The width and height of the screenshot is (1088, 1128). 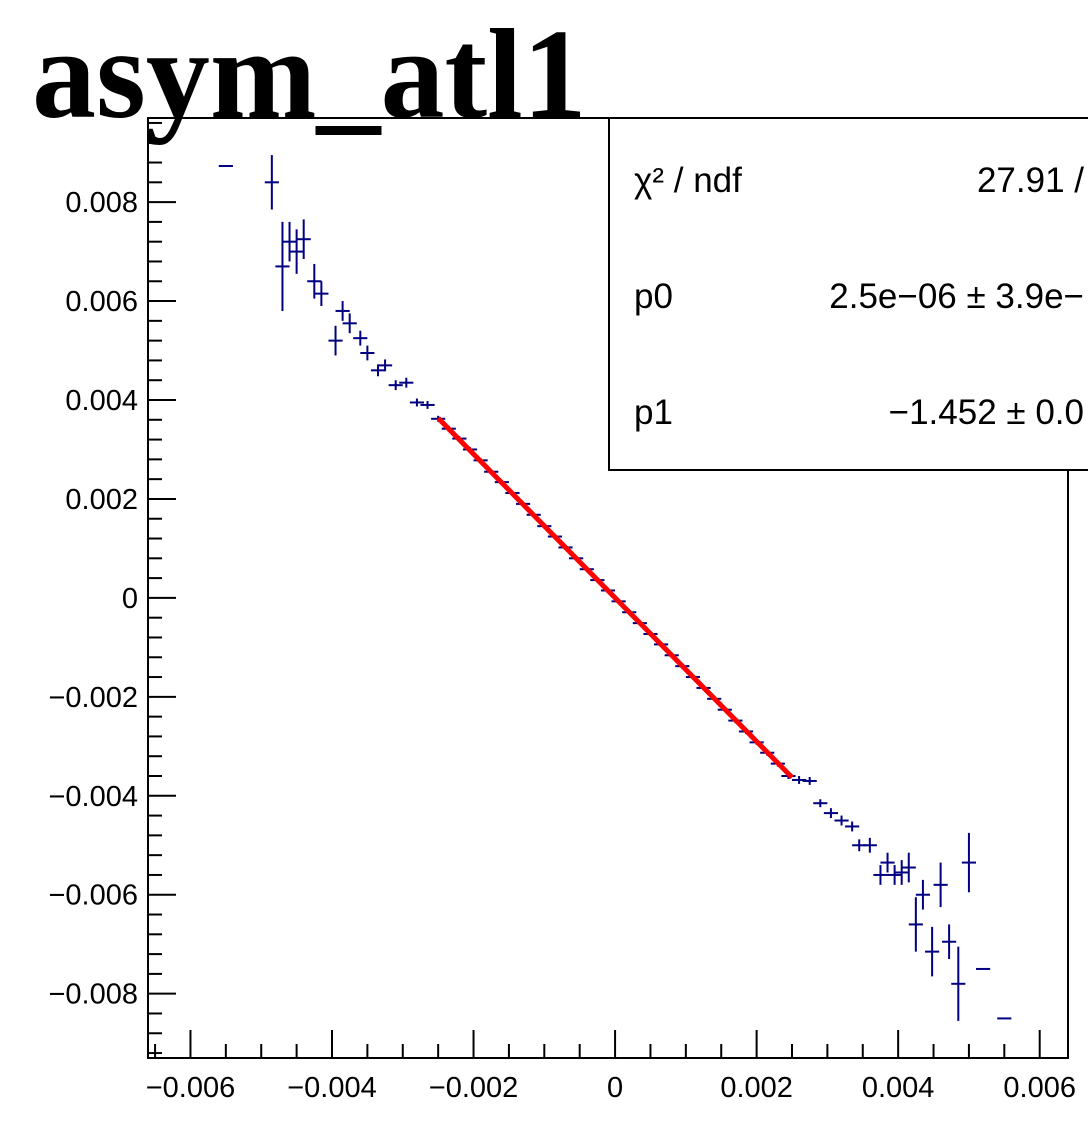 I want to click on x-tick-label: −0.006, so click(x=191, y=1088).